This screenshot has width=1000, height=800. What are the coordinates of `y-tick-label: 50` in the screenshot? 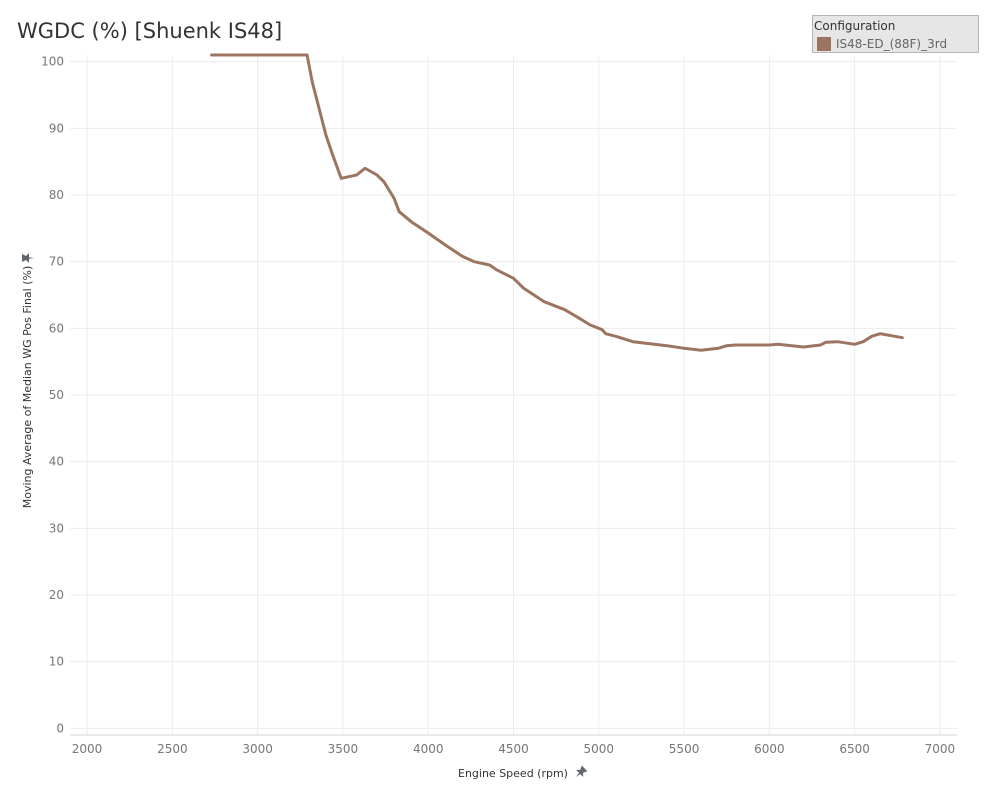 It's located at (56, 395).